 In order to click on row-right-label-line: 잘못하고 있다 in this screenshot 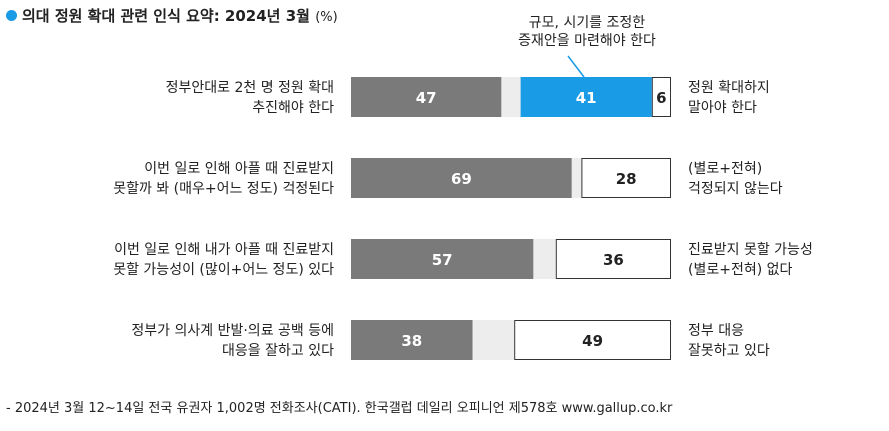, I will do `click(729, 351)`.